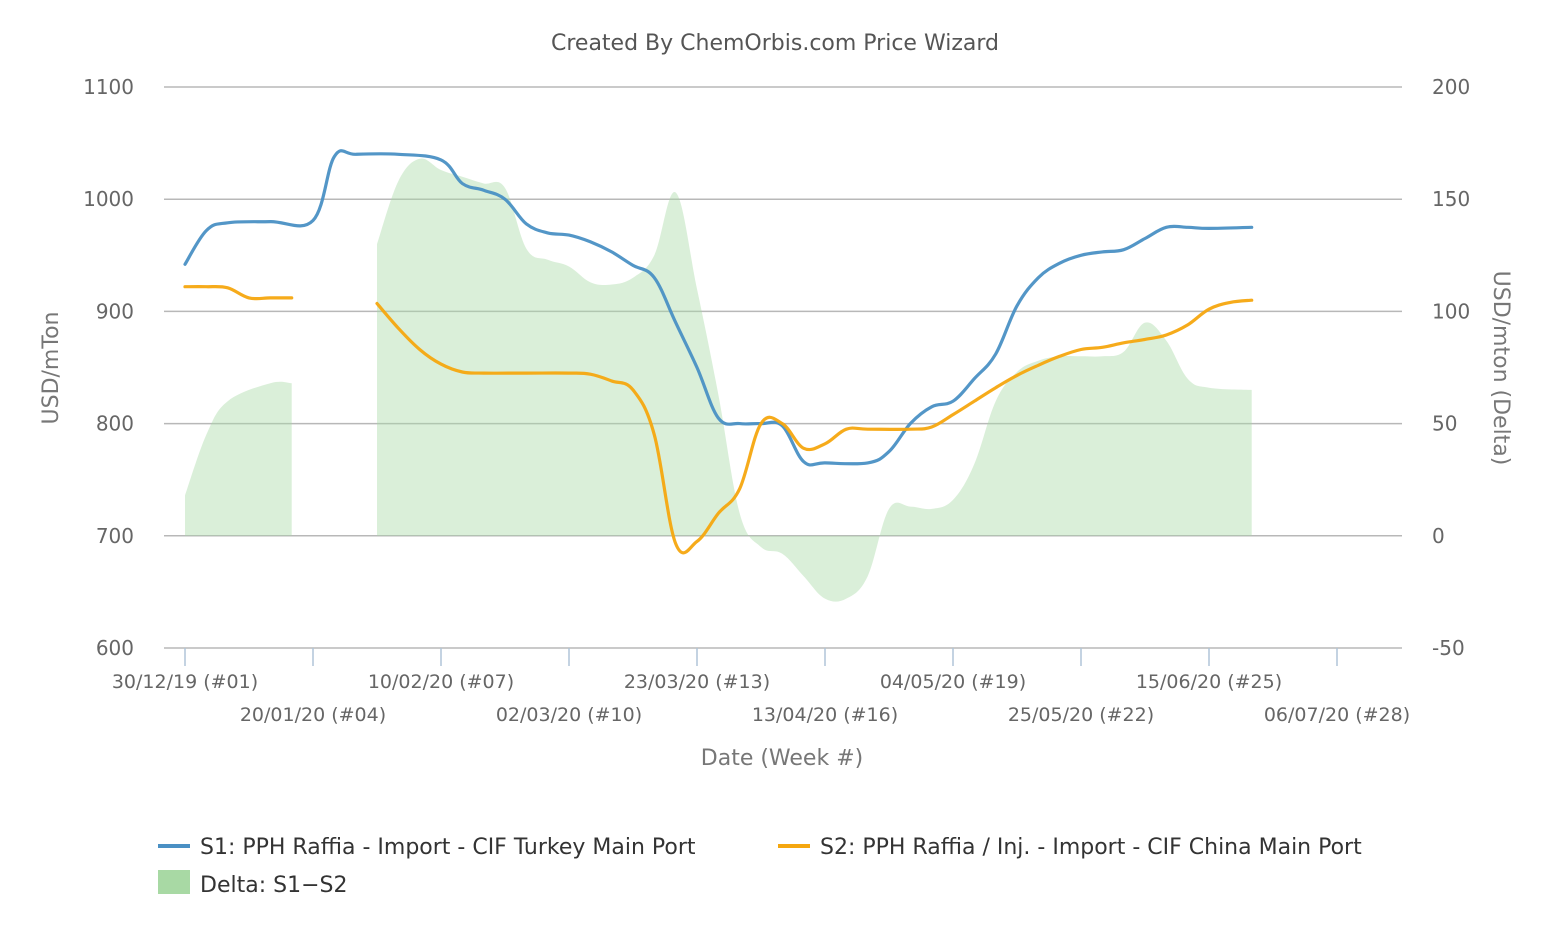 The height and width of the screenshot is (930, 1552). What do you see at coordinates (313, 715) in the screenshot?
I see `x-tick-label: 20/01/20 (#04)` at bounding box center [313, 715].